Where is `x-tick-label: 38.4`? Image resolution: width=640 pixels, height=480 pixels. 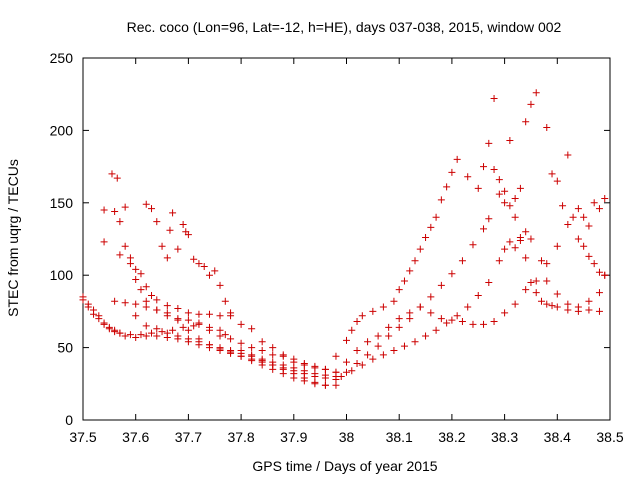 x-tick-label: 38.4 is located at coordinates (557, 437).